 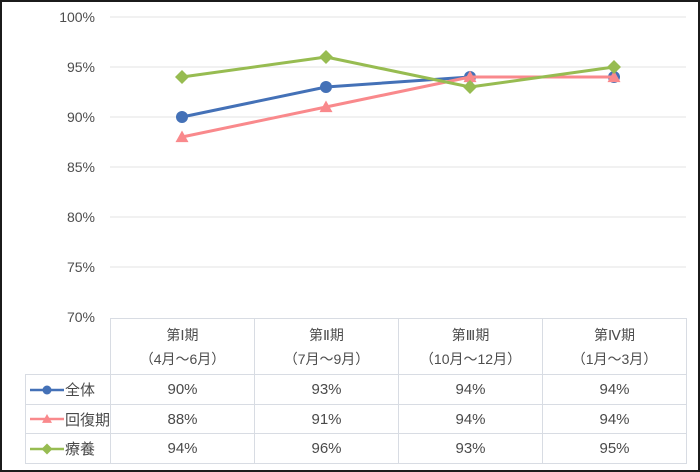 What do you see at coordinates (80, 390) in the screenshot?
I see `series-name-label: 全体` at bounding box center [80, 390].